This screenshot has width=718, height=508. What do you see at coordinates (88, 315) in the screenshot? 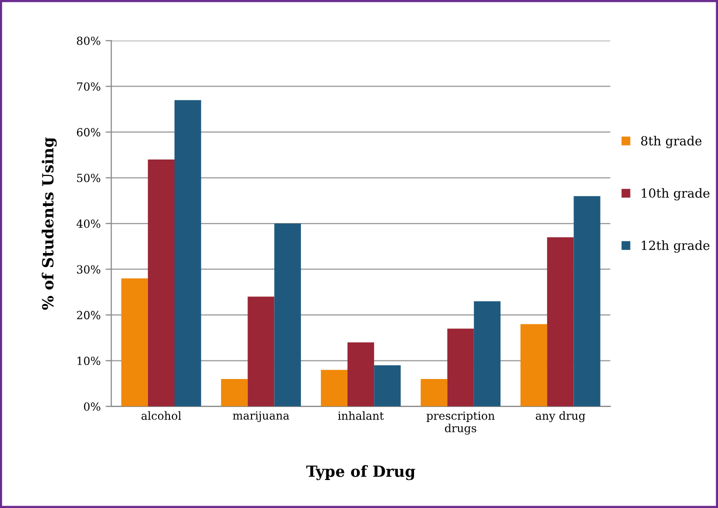
I see `y-tick-label: 20%` at bounding box center [88, 315].